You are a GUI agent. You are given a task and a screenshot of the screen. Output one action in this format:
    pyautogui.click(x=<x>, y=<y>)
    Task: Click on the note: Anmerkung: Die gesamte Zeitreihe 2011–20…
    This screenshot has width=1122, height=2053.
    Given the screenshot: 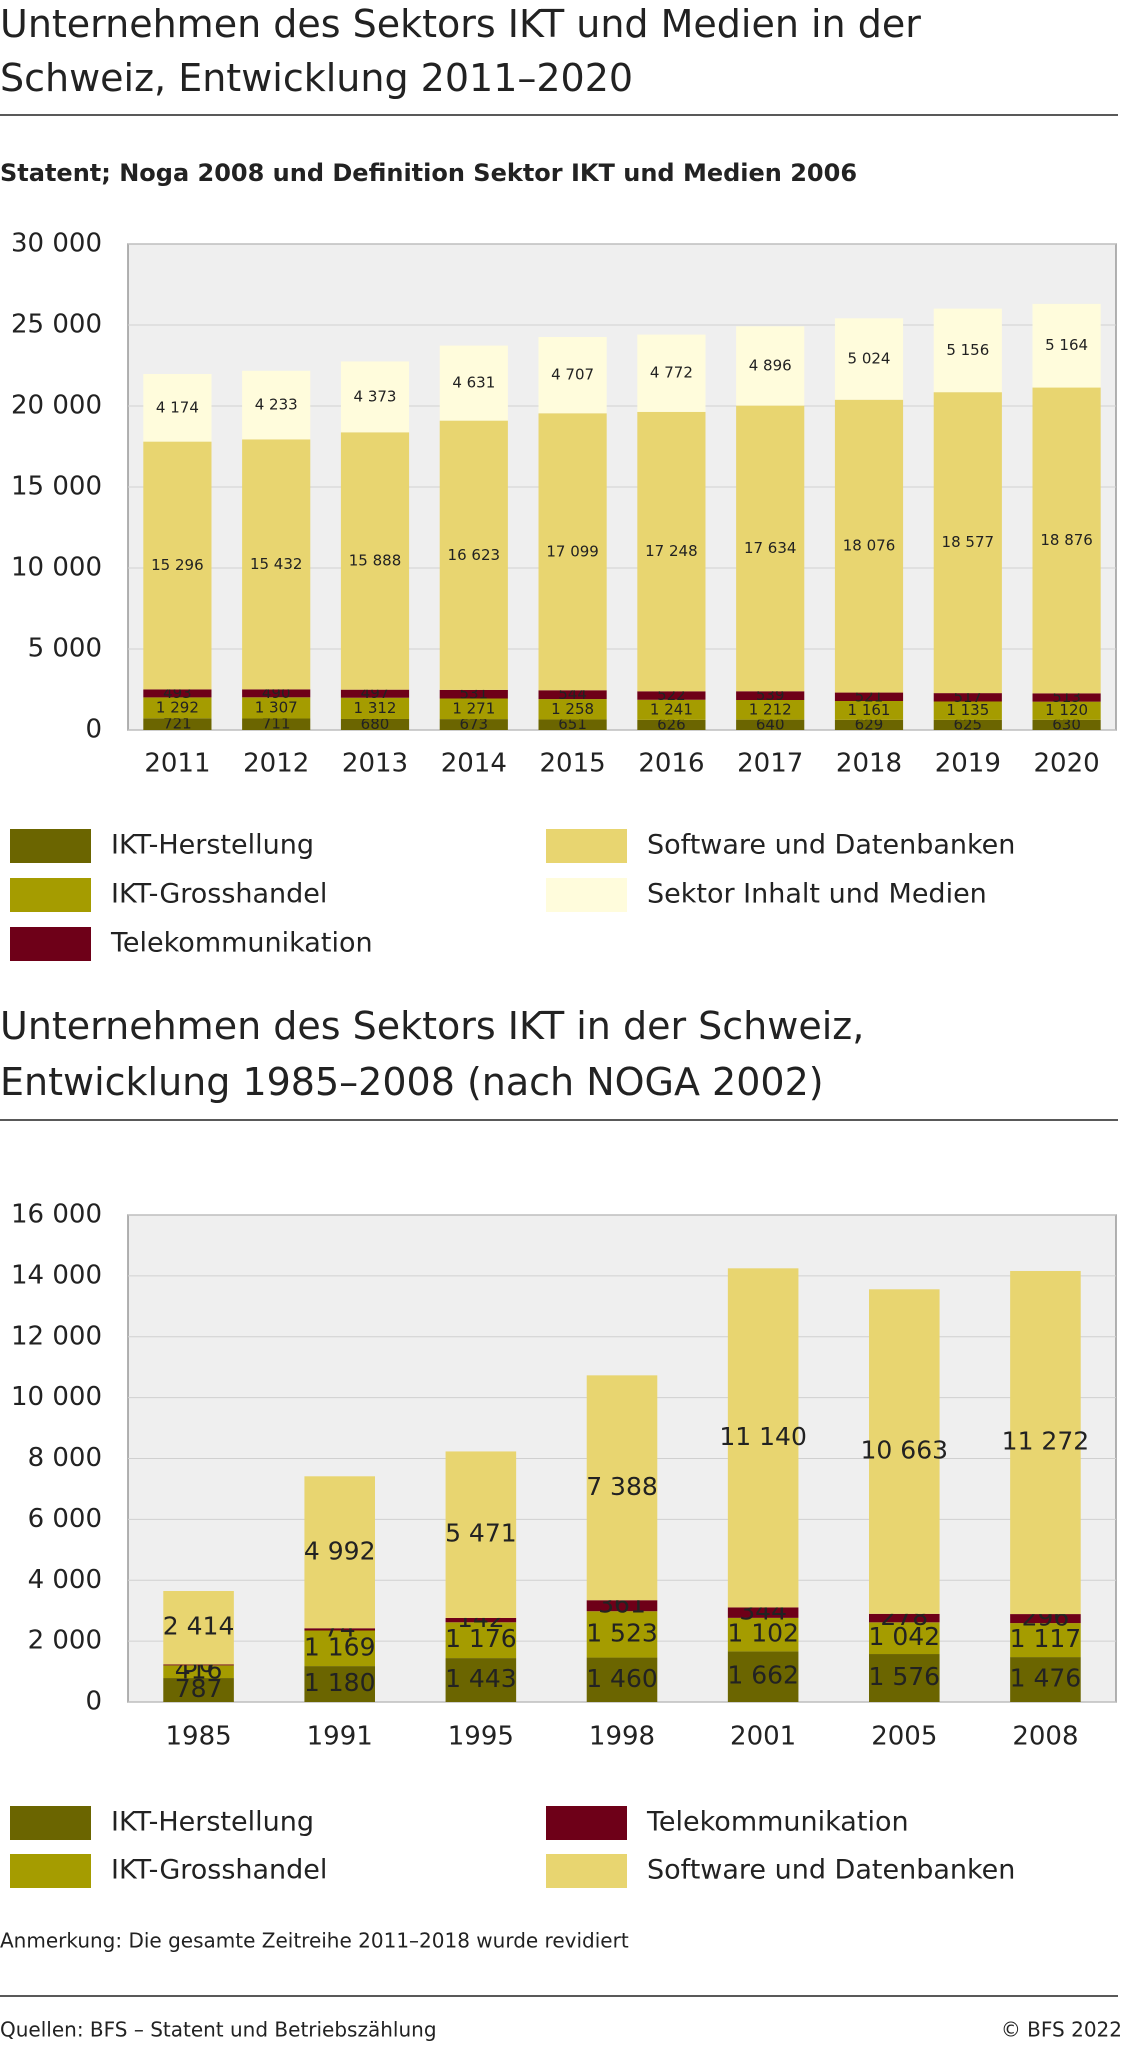 What is the action you would take?
    pyautogui.click(x=314, y=1941)
    